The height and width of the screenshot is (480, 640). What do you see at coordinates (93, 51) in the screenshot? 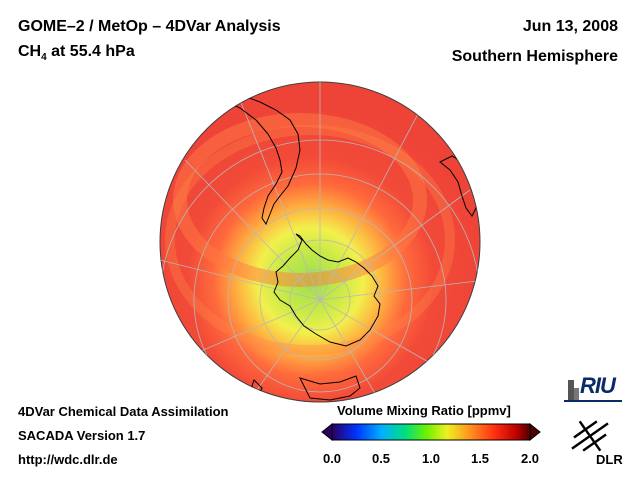
I see `level-label: at 55.4 hPa` at bounding box center [93, 51].